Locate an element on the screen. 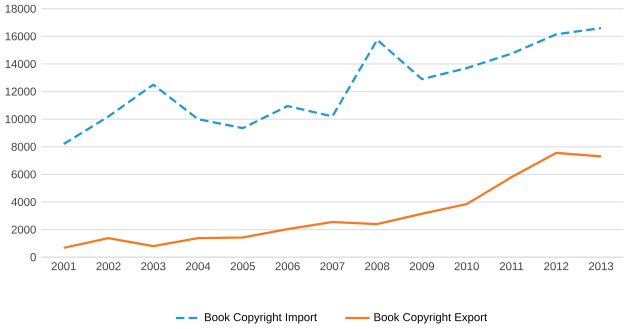 Image resolution: width=624 pixels, height=329 pixels. x-tick-label: 2013 is located at coordinates (601, 266).